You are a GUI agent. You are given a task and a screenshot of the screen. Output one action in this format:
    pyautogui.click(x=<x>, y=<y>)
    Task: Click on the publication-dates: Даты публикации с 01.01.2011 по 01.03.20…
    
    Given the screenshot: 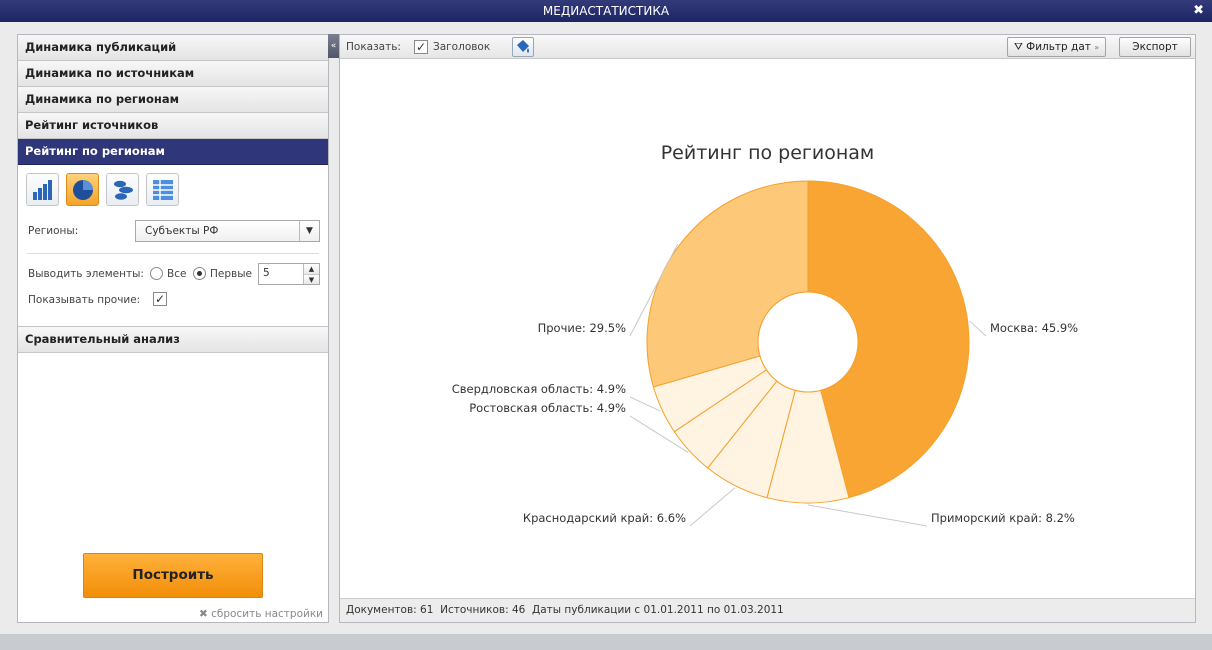 What is the action you would take?
    pyautogui.click(x=658, y=610)
    